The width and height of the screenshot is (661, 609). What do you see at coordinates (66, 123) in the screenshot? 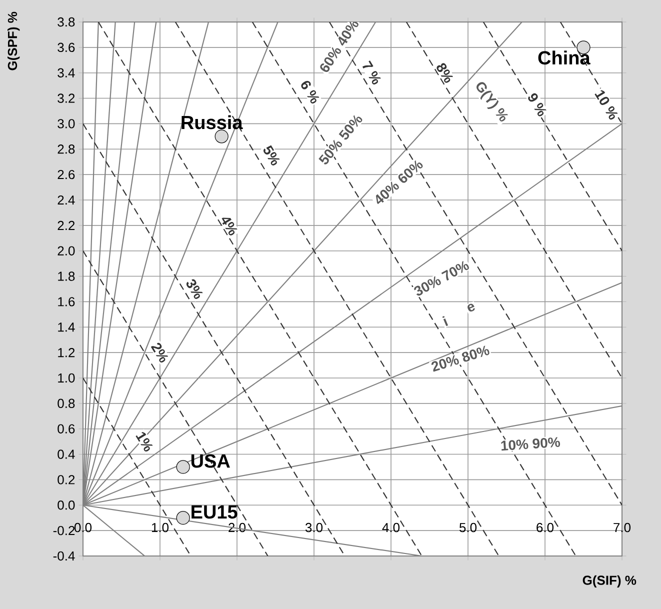
I see `y-tick-label: 3.0` at bounding box center [66, 123].